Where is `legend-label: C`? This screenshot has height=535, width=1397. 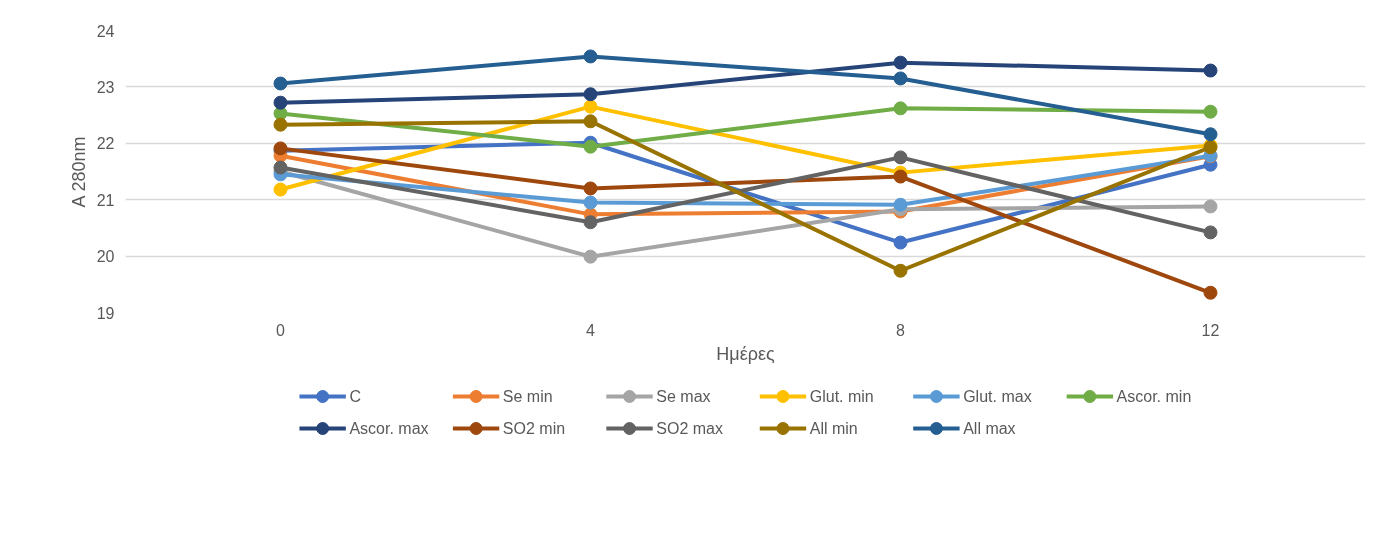 legend-label: C is located at coordinates (355, 396).